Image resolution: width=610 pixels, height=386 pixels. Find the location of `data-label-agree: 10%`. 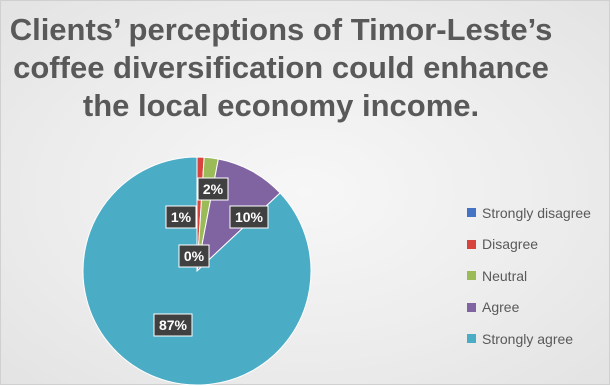

data-label-agree: 10% is located at coordinates (249, 217).